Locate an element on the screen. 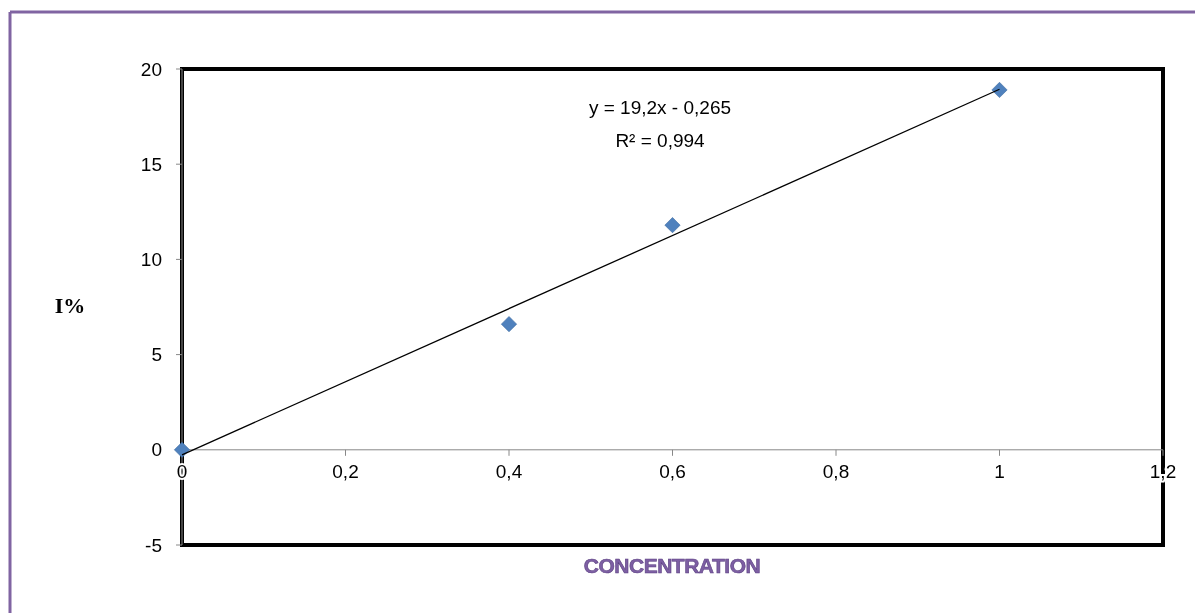  x-axis-title: CONCENTRATION is located at coordinates (672, 565).